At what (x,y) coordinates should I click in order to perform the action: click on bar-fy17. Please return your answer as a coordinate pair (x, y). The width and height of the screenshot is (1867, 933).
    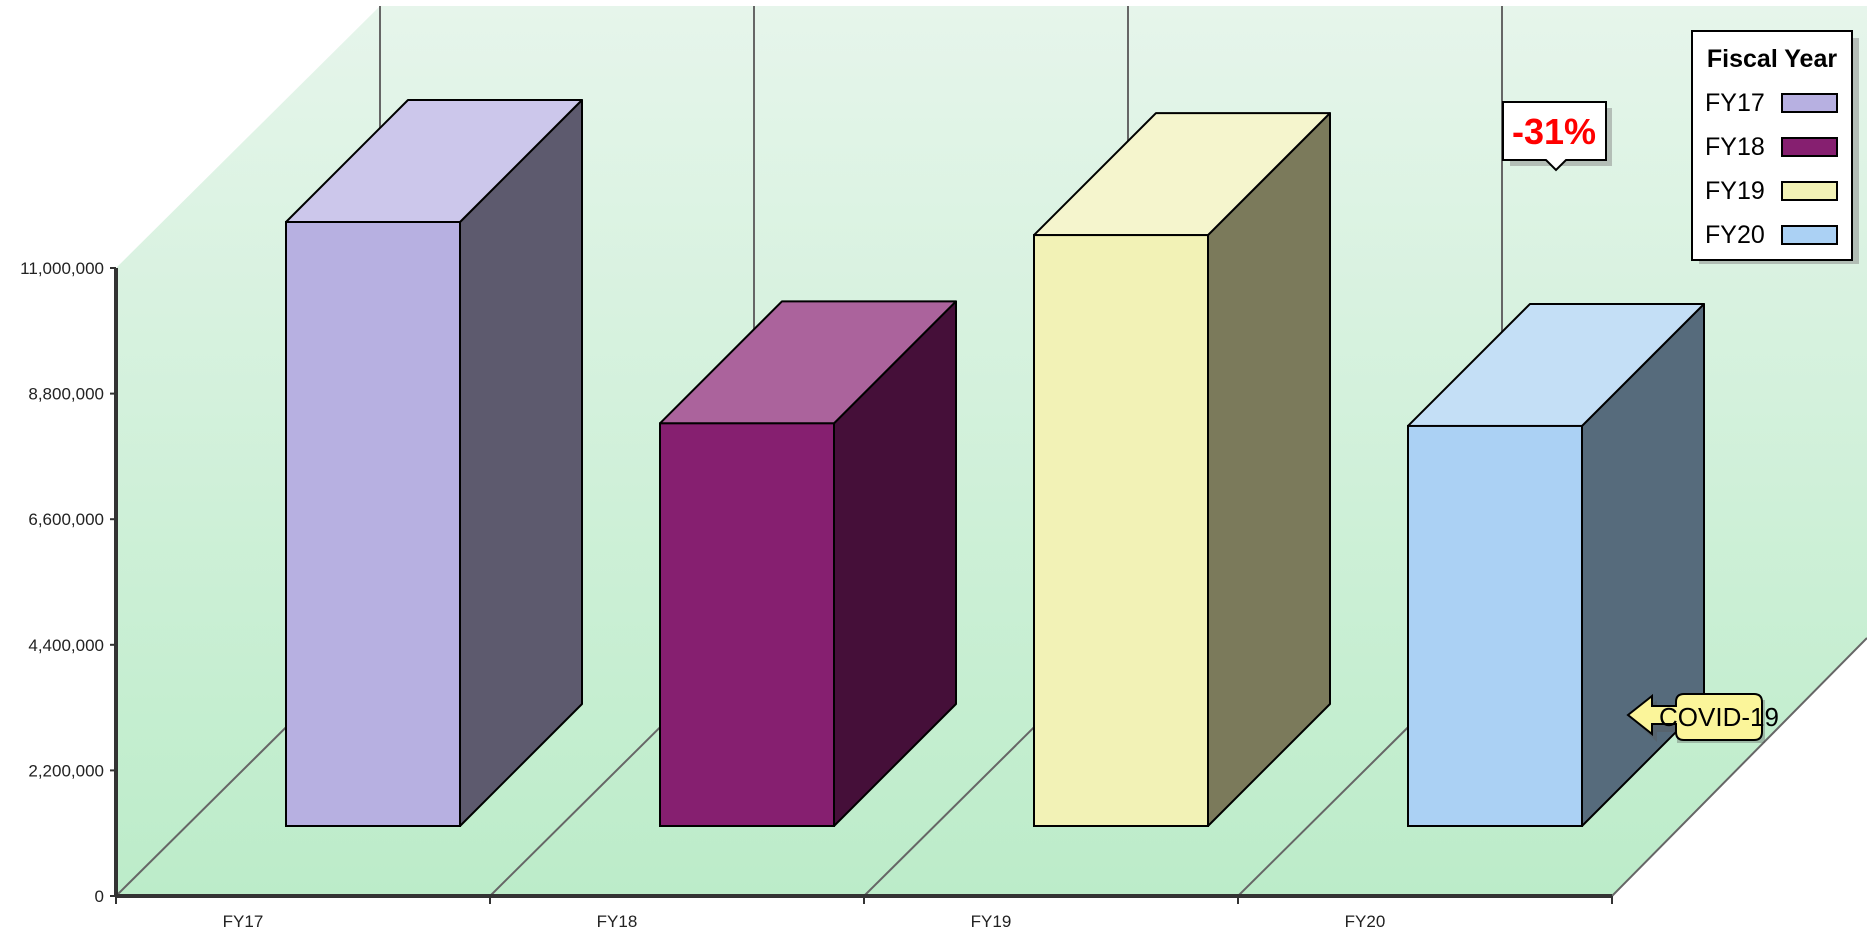
    Looking at the image, I should click on (434, 463).